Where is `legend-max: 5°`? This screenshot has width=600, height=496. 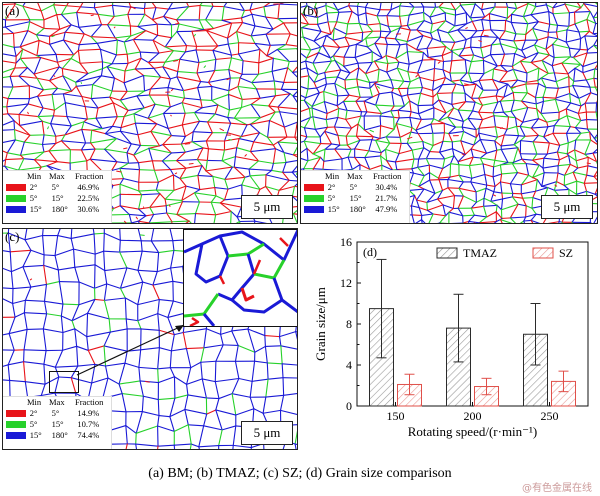
legend-max: 5° is located at coordinates (55, 413).